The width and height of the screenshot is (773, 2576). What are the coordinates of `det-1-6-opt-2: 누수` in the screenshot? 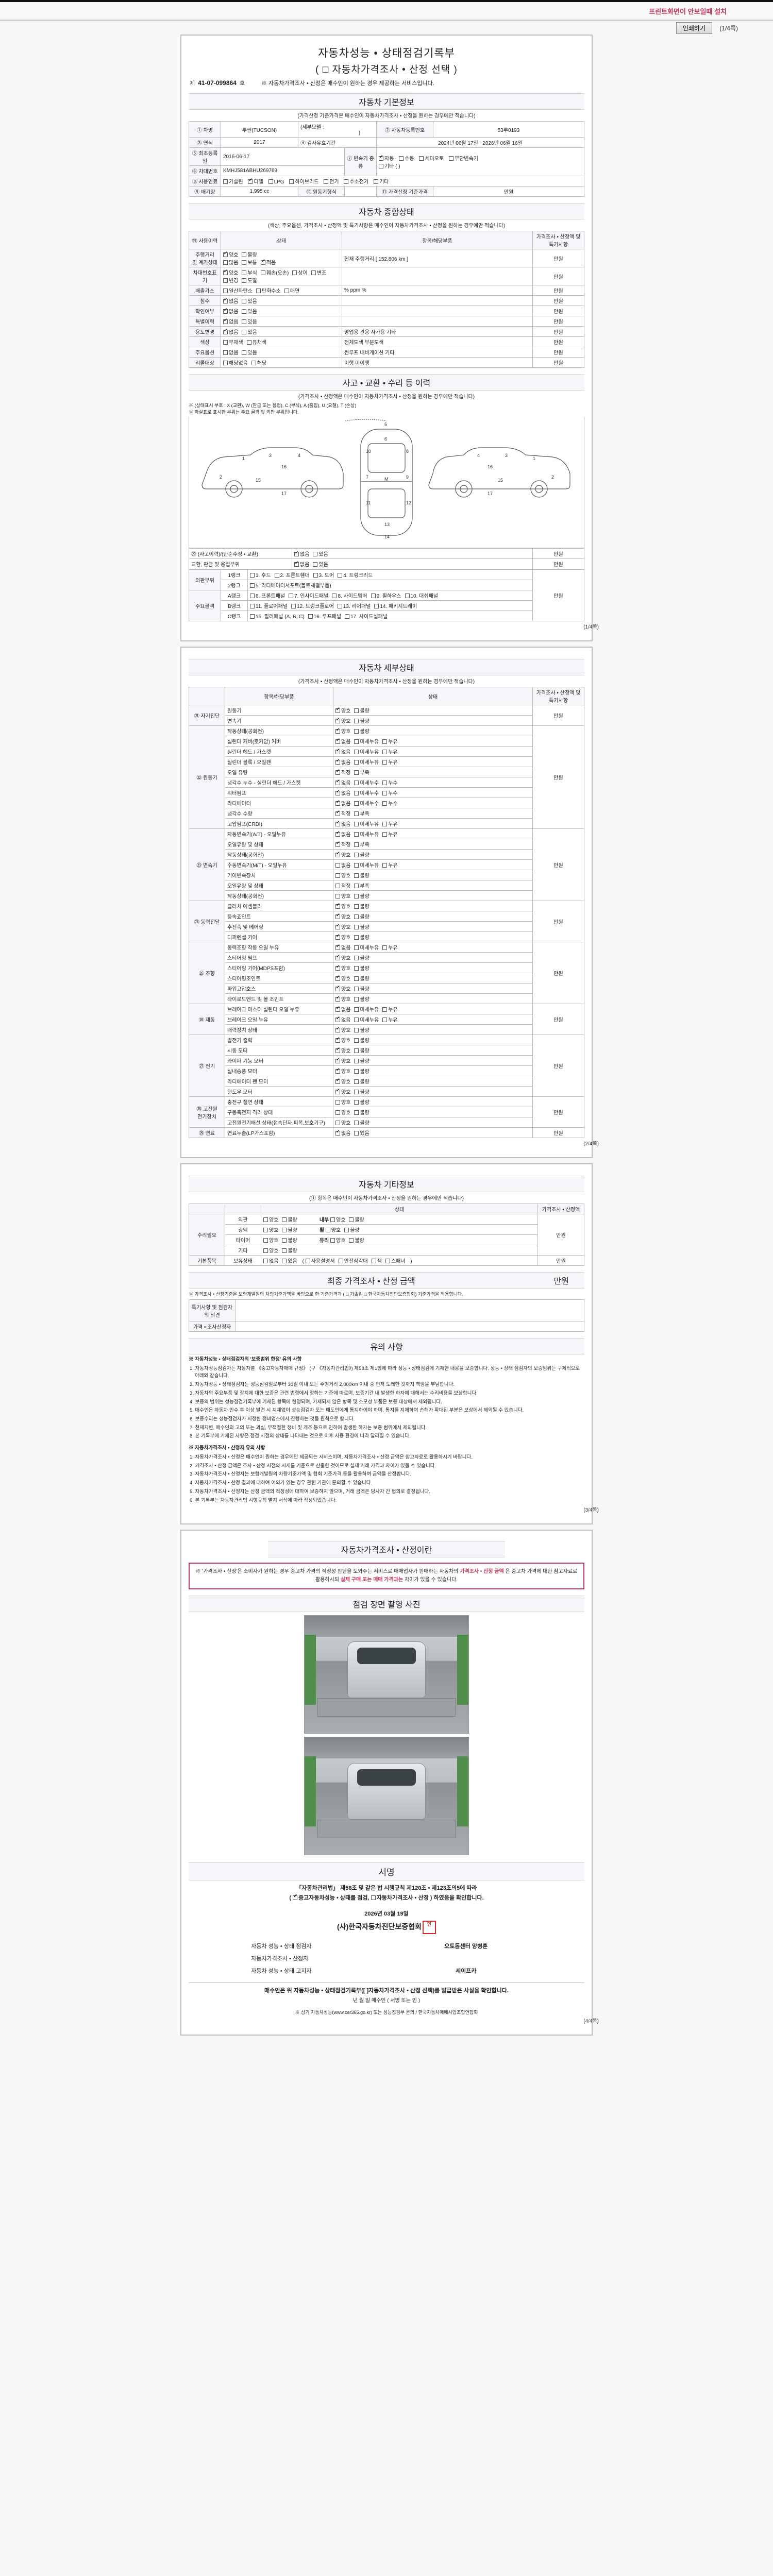 It's located at (390, 792).